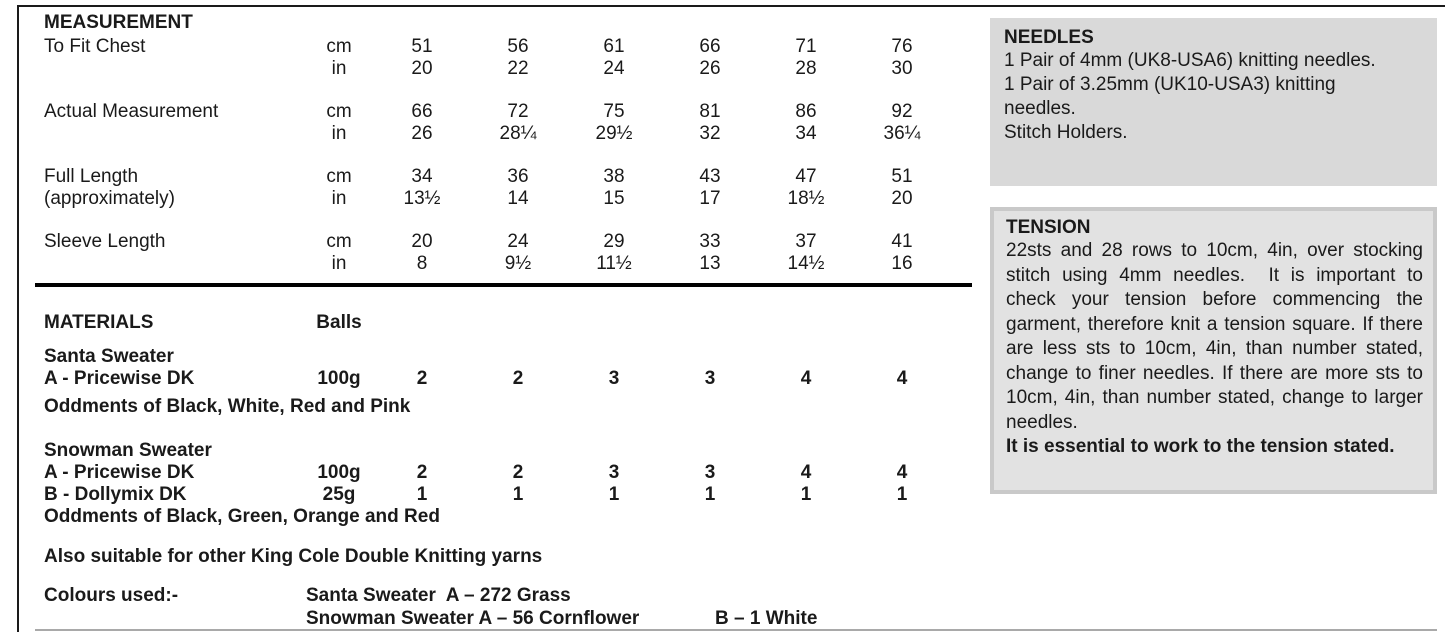  I want to click on materials-header: MATERIALS Balls, so click(499, 323).